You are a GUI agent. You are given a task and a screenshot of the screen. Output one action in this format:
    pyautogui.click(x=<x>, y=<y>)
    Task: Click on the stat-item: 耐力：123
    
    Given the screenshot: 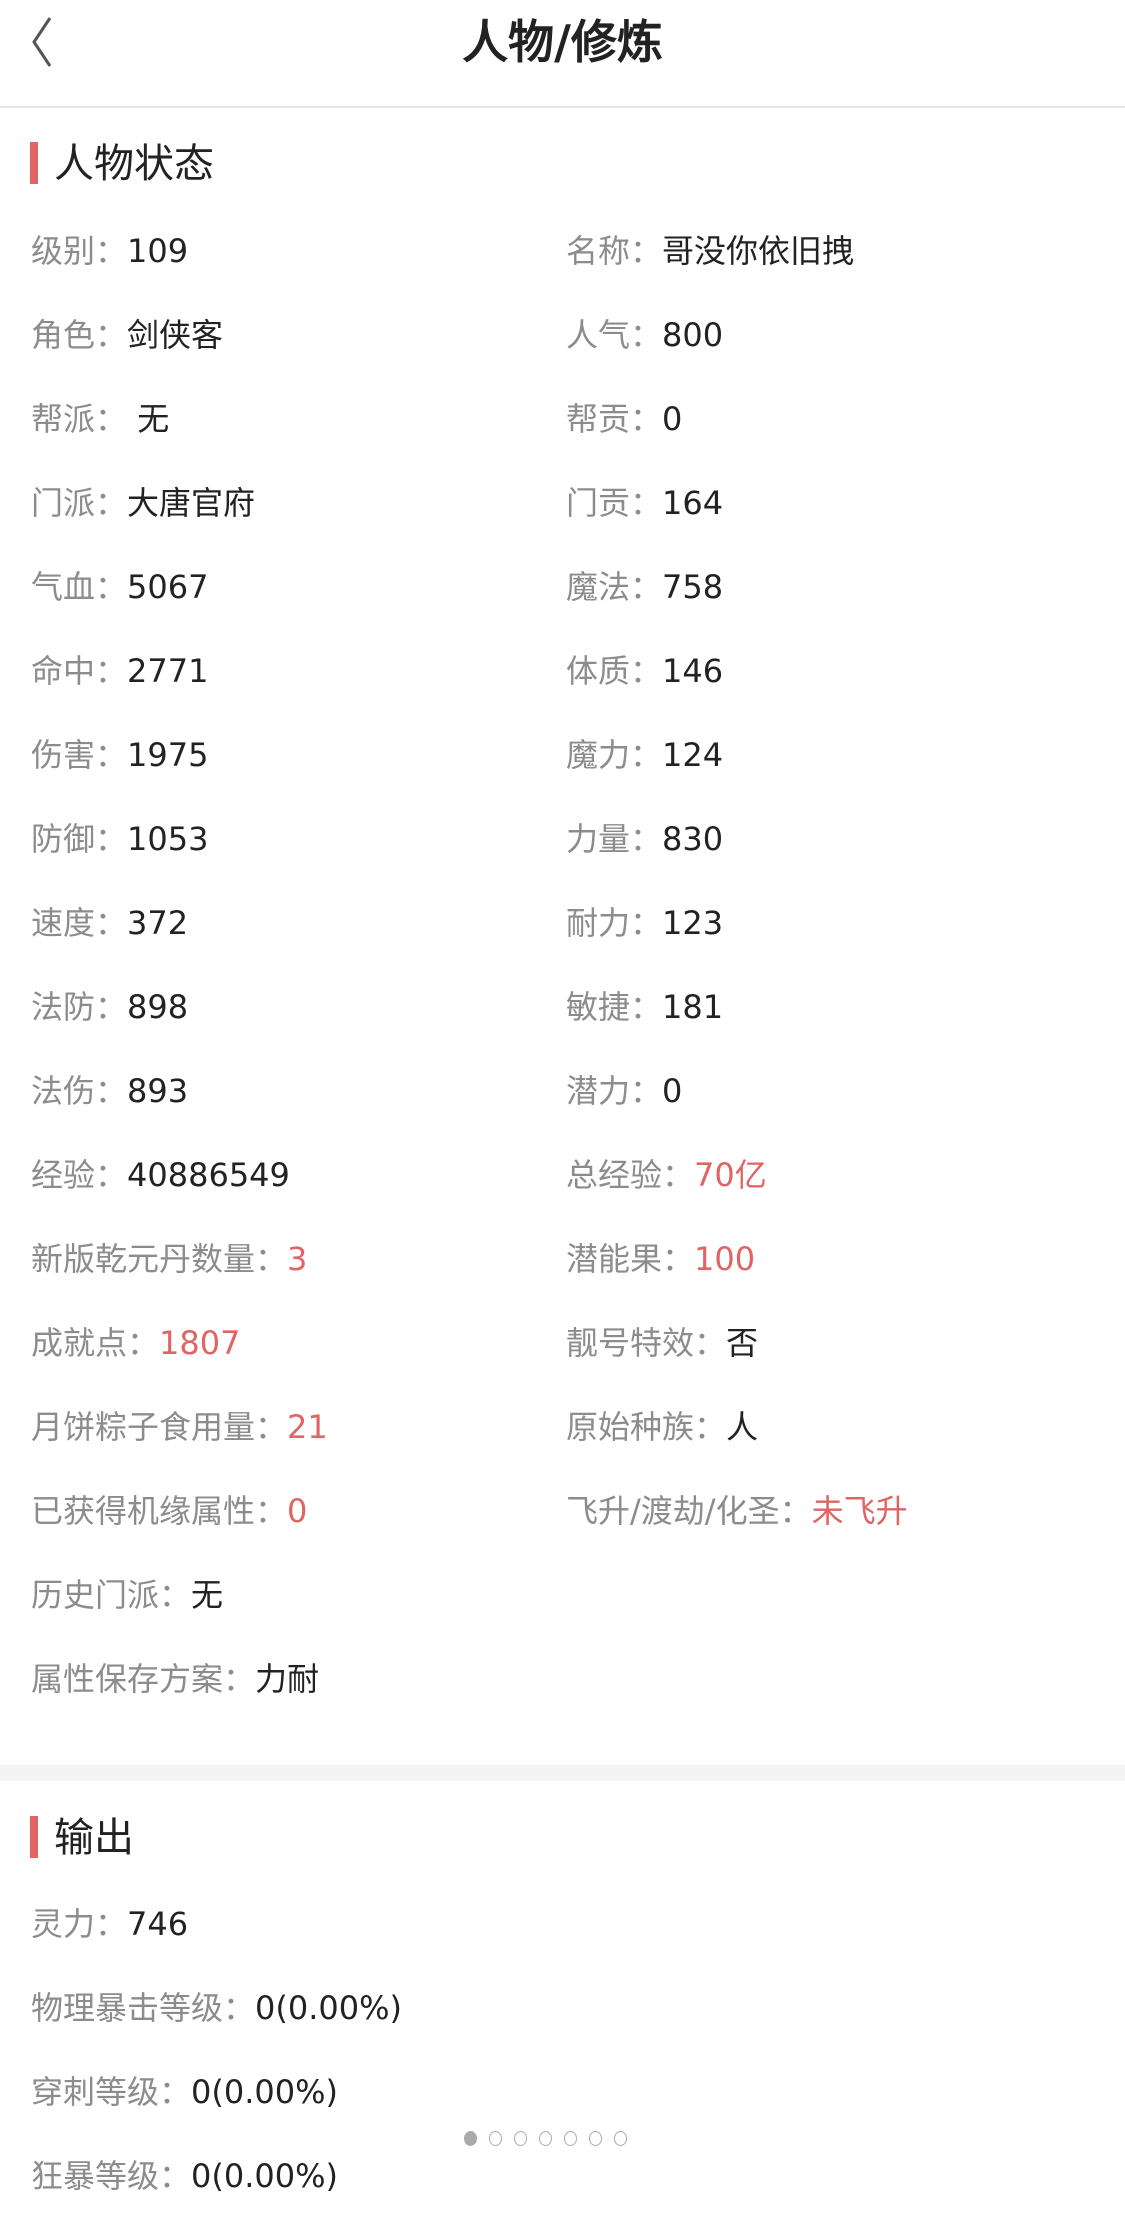 What is the action you would take?
    pyautogui.click(x=644, y=923)
    